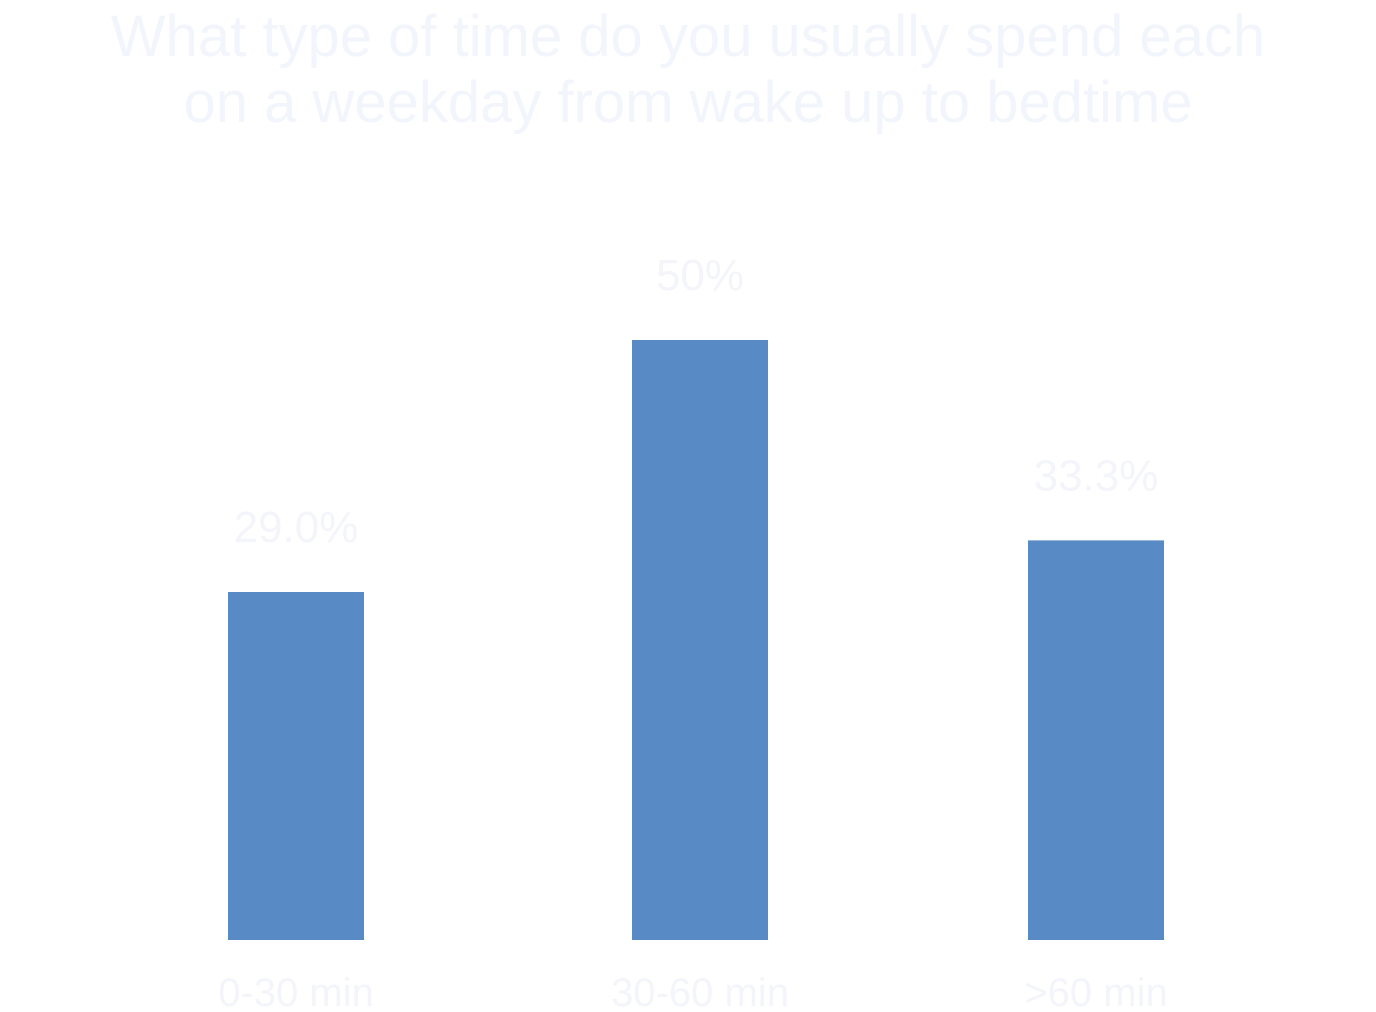 This screenshot has height=1012, width=1376. I want to click on category-label-1: 0-30 min, so click(296, 991).